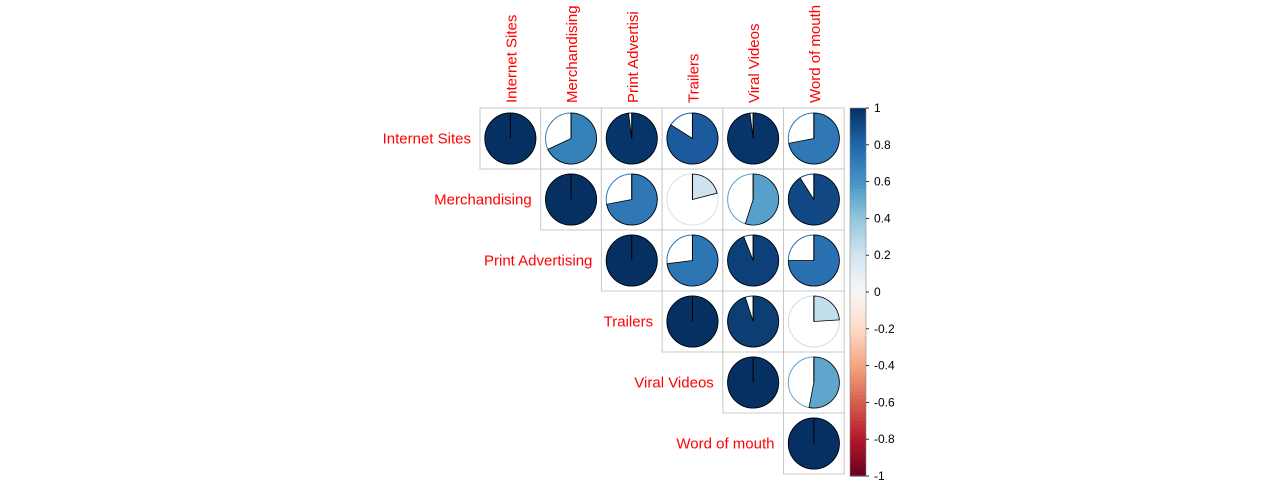  Describe the element at coordinates (725, 444) in the screenshot. I see `row-label: Word of mouth` at that location.